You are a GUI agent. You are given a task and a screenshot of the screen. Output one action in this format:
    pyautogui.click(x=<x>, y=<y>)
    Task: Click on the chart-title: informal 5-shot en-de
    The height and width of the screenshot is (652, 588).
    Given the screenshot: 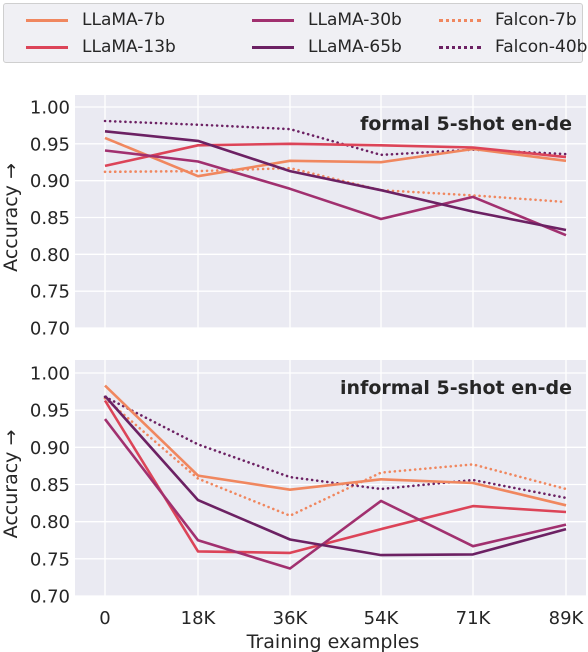 What is the action you would take?
    pyautogui.click(x=456, y=388)
    